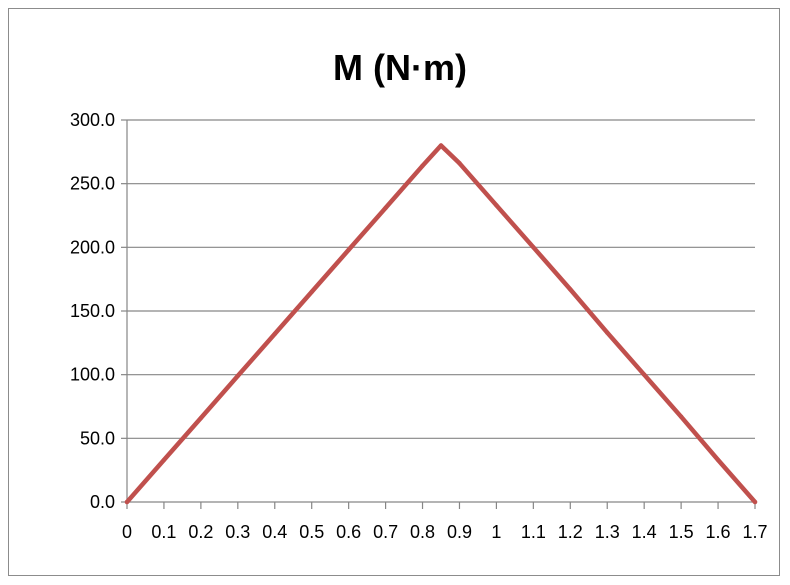 The width and height of the screenshot is (790, 585). Describe the element at coordinates (681, 532) in the screenshot. I see `x-tick-label: 1.5` at that location.